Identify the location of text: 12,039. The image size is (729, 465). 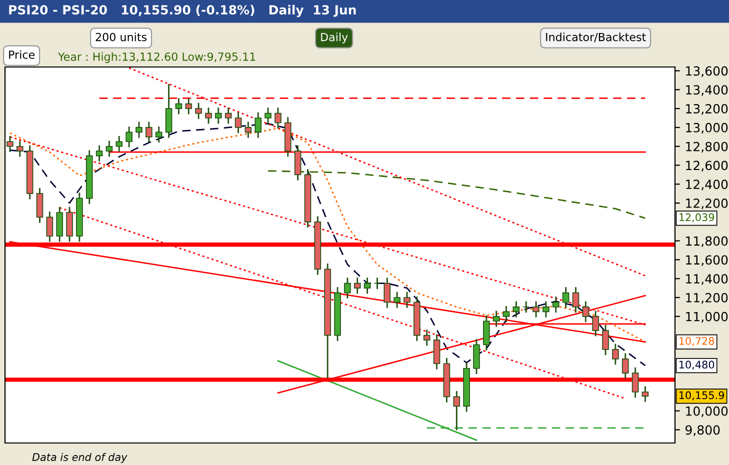
(696, 217).